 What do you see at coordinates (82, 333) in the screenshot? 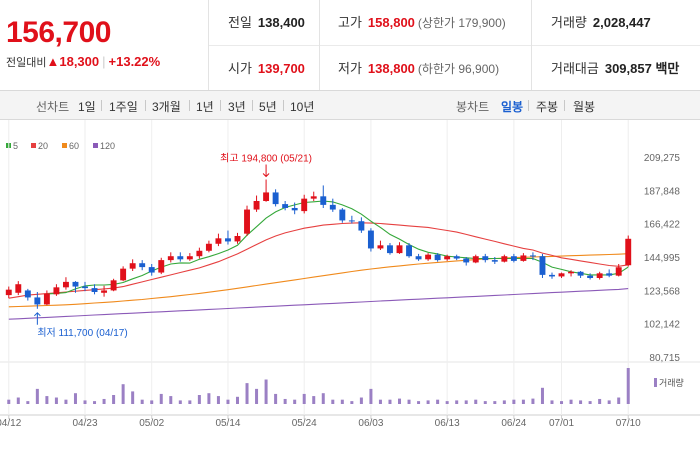
I see `low-annotation-label: 최저 111,700 (04/17)` at bounding box center [82, 333].